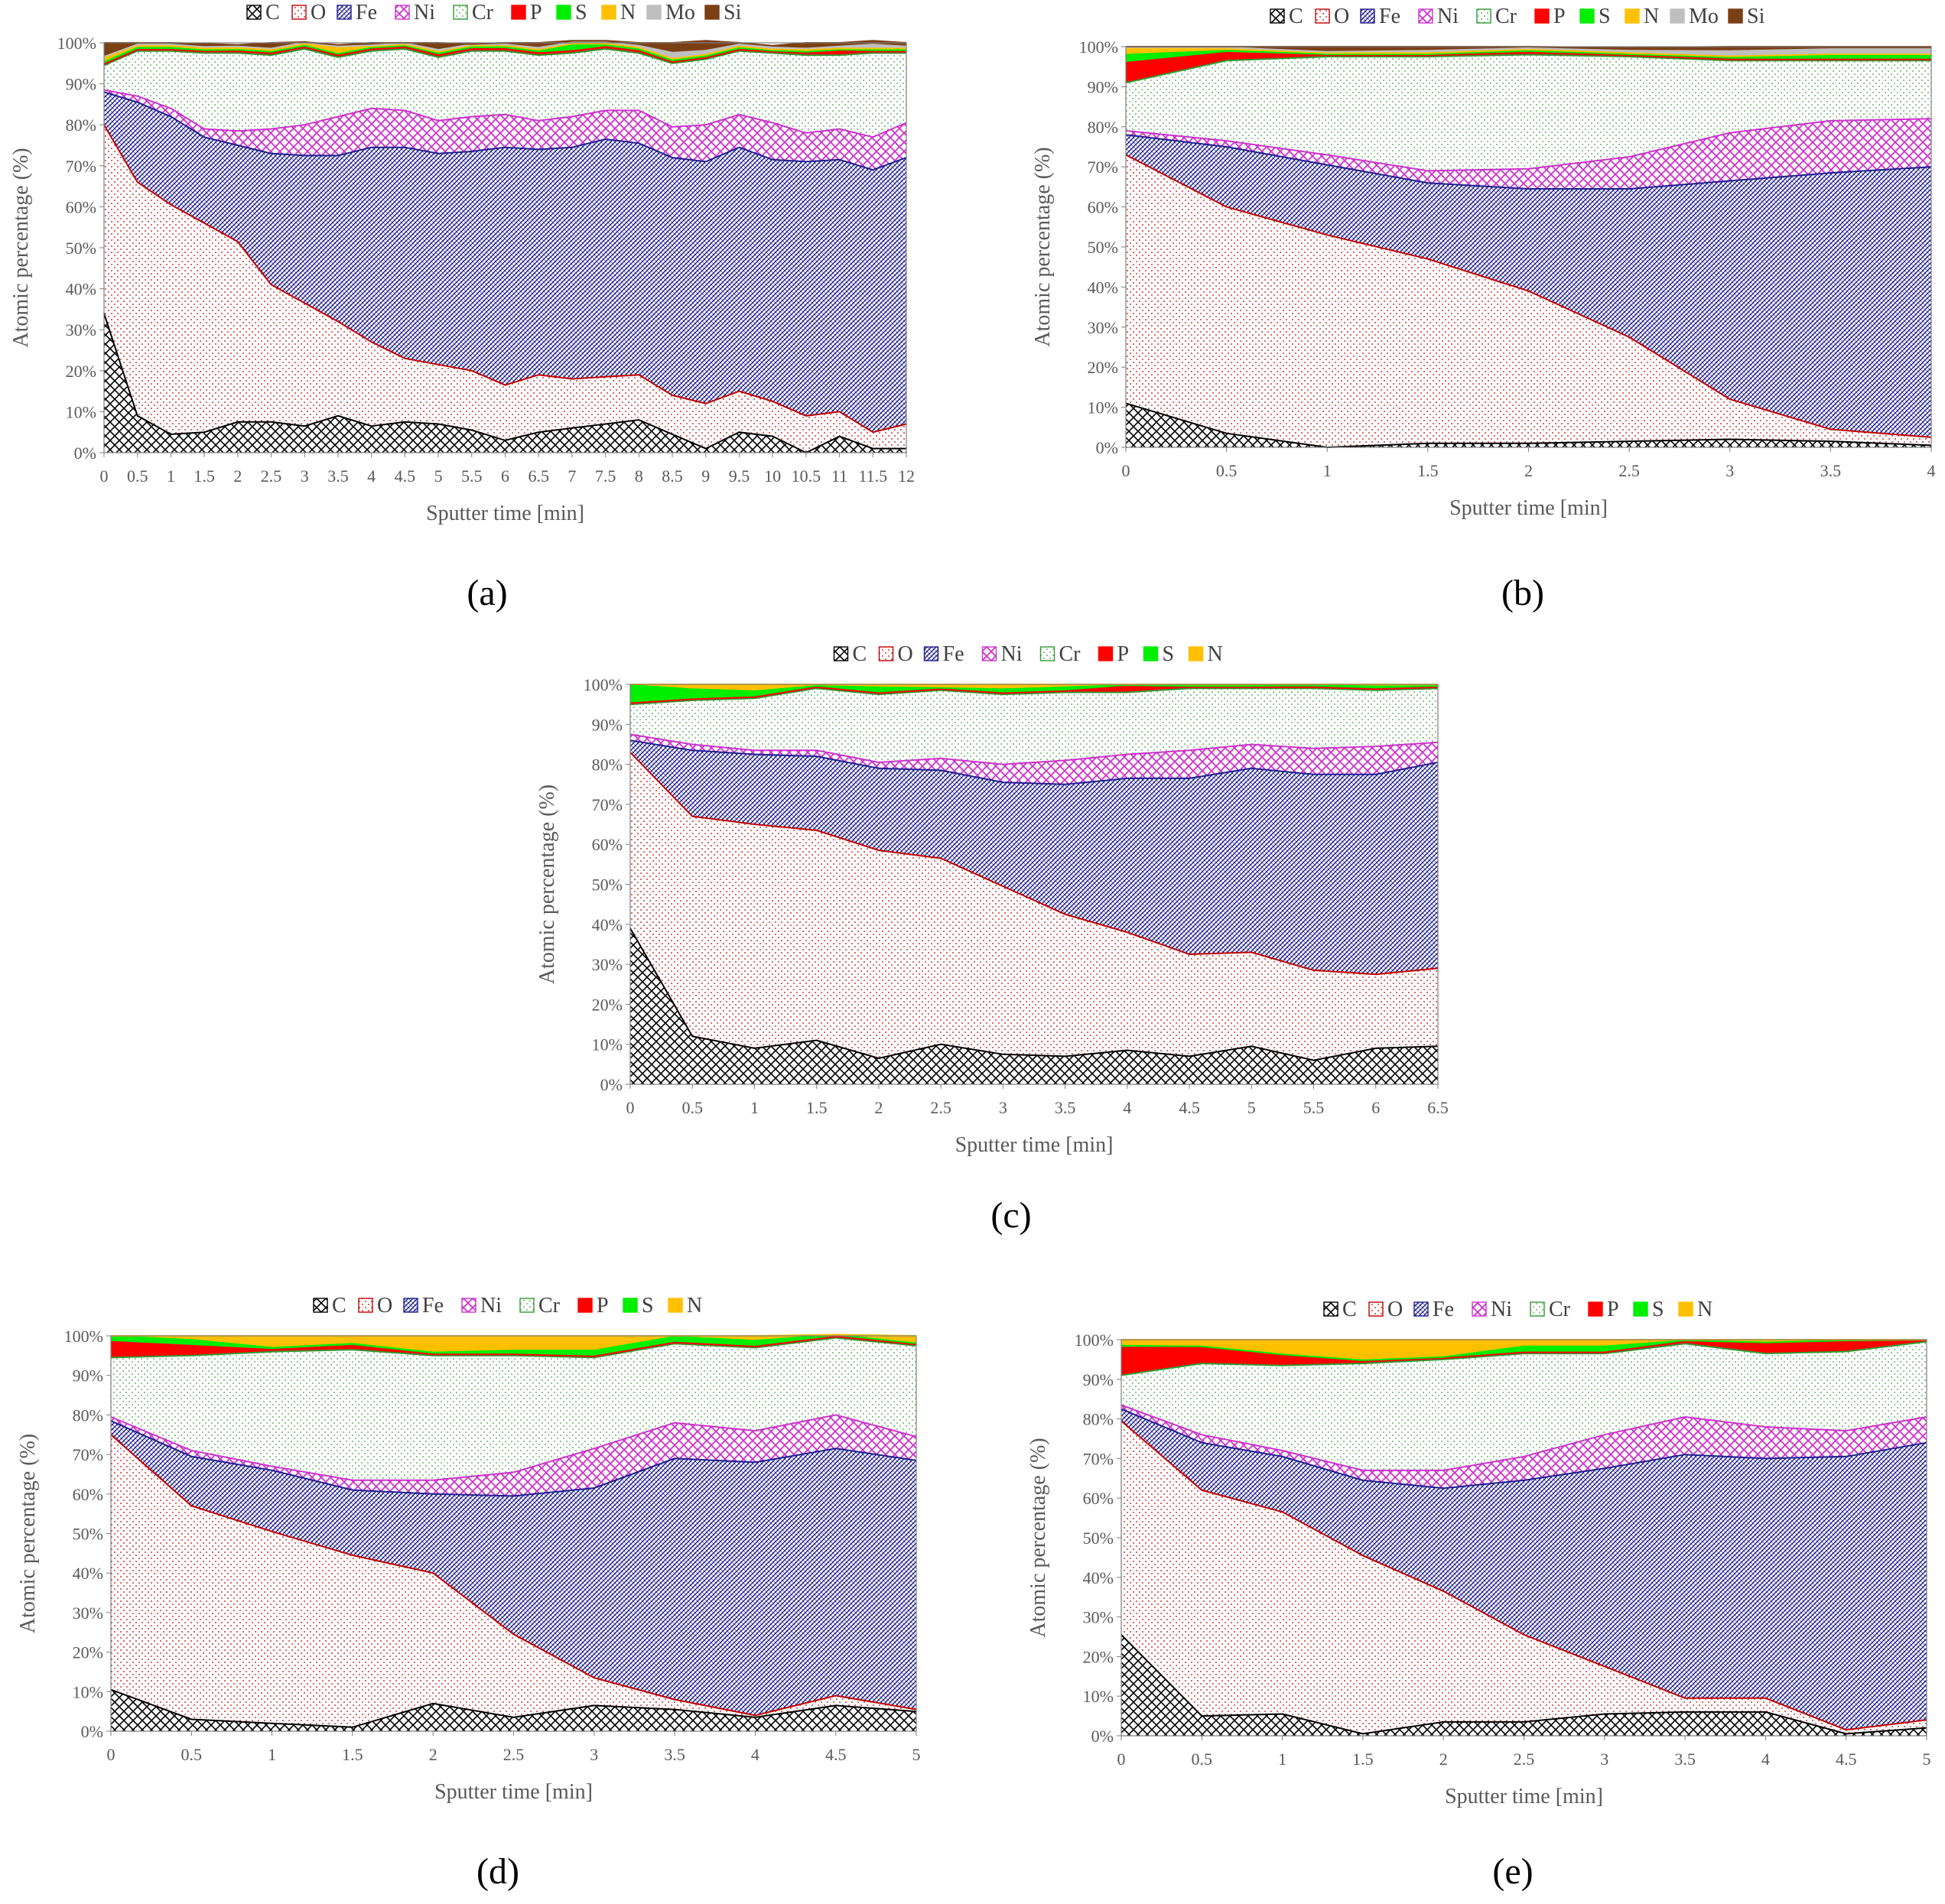 This screenshot has width=1945, height=1904. Describe the element at coordinates (572, 476) in the screenshot. I see `x-tick-label: 7` at that location.